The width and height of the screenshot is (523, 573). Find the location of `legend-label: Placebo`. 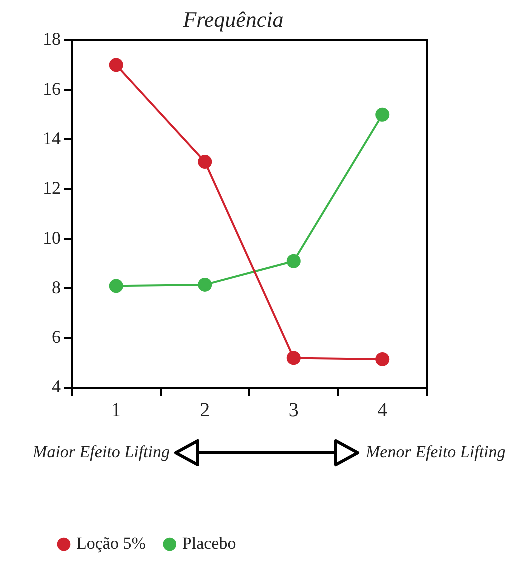

legend-label: Placebo is located at coordinates (209, 543).